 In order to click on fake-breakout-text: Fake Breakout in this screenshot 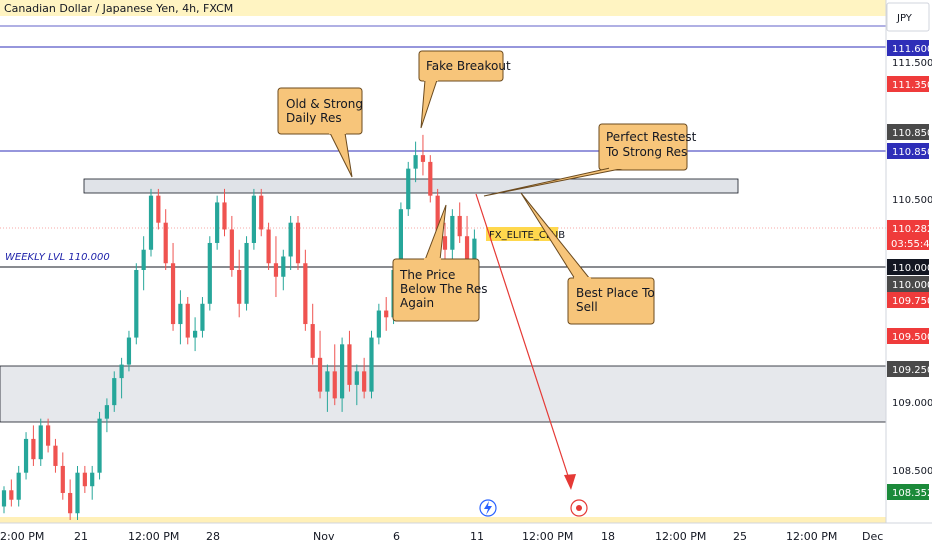, I will do `click(468, 66)`.